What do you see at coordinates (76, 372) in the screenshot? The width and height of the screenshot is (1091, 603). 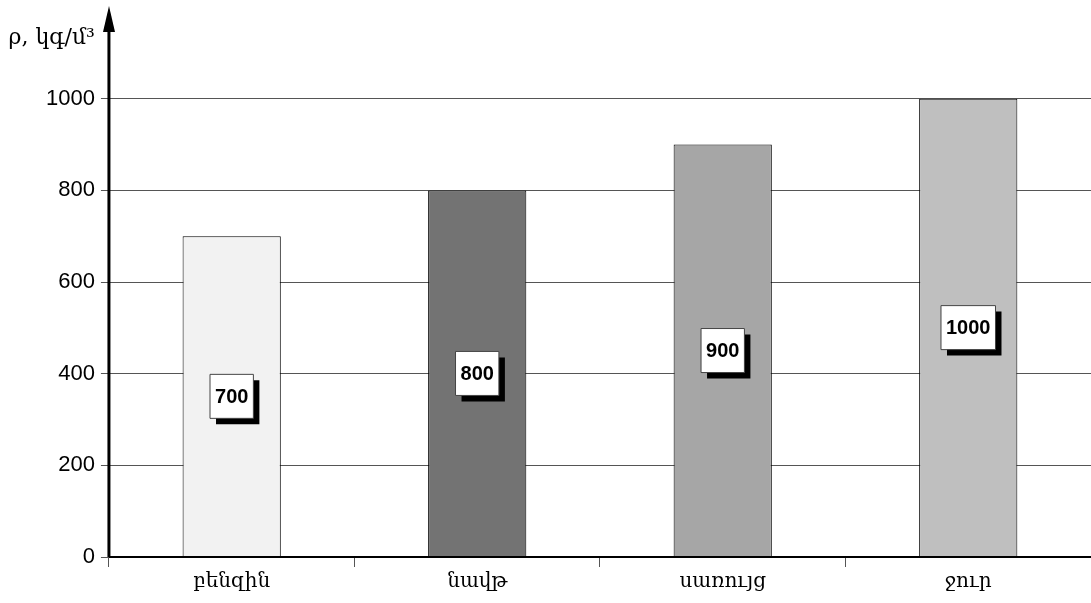 I see `y-tick-label: 400` at bounding box center [76, 372].